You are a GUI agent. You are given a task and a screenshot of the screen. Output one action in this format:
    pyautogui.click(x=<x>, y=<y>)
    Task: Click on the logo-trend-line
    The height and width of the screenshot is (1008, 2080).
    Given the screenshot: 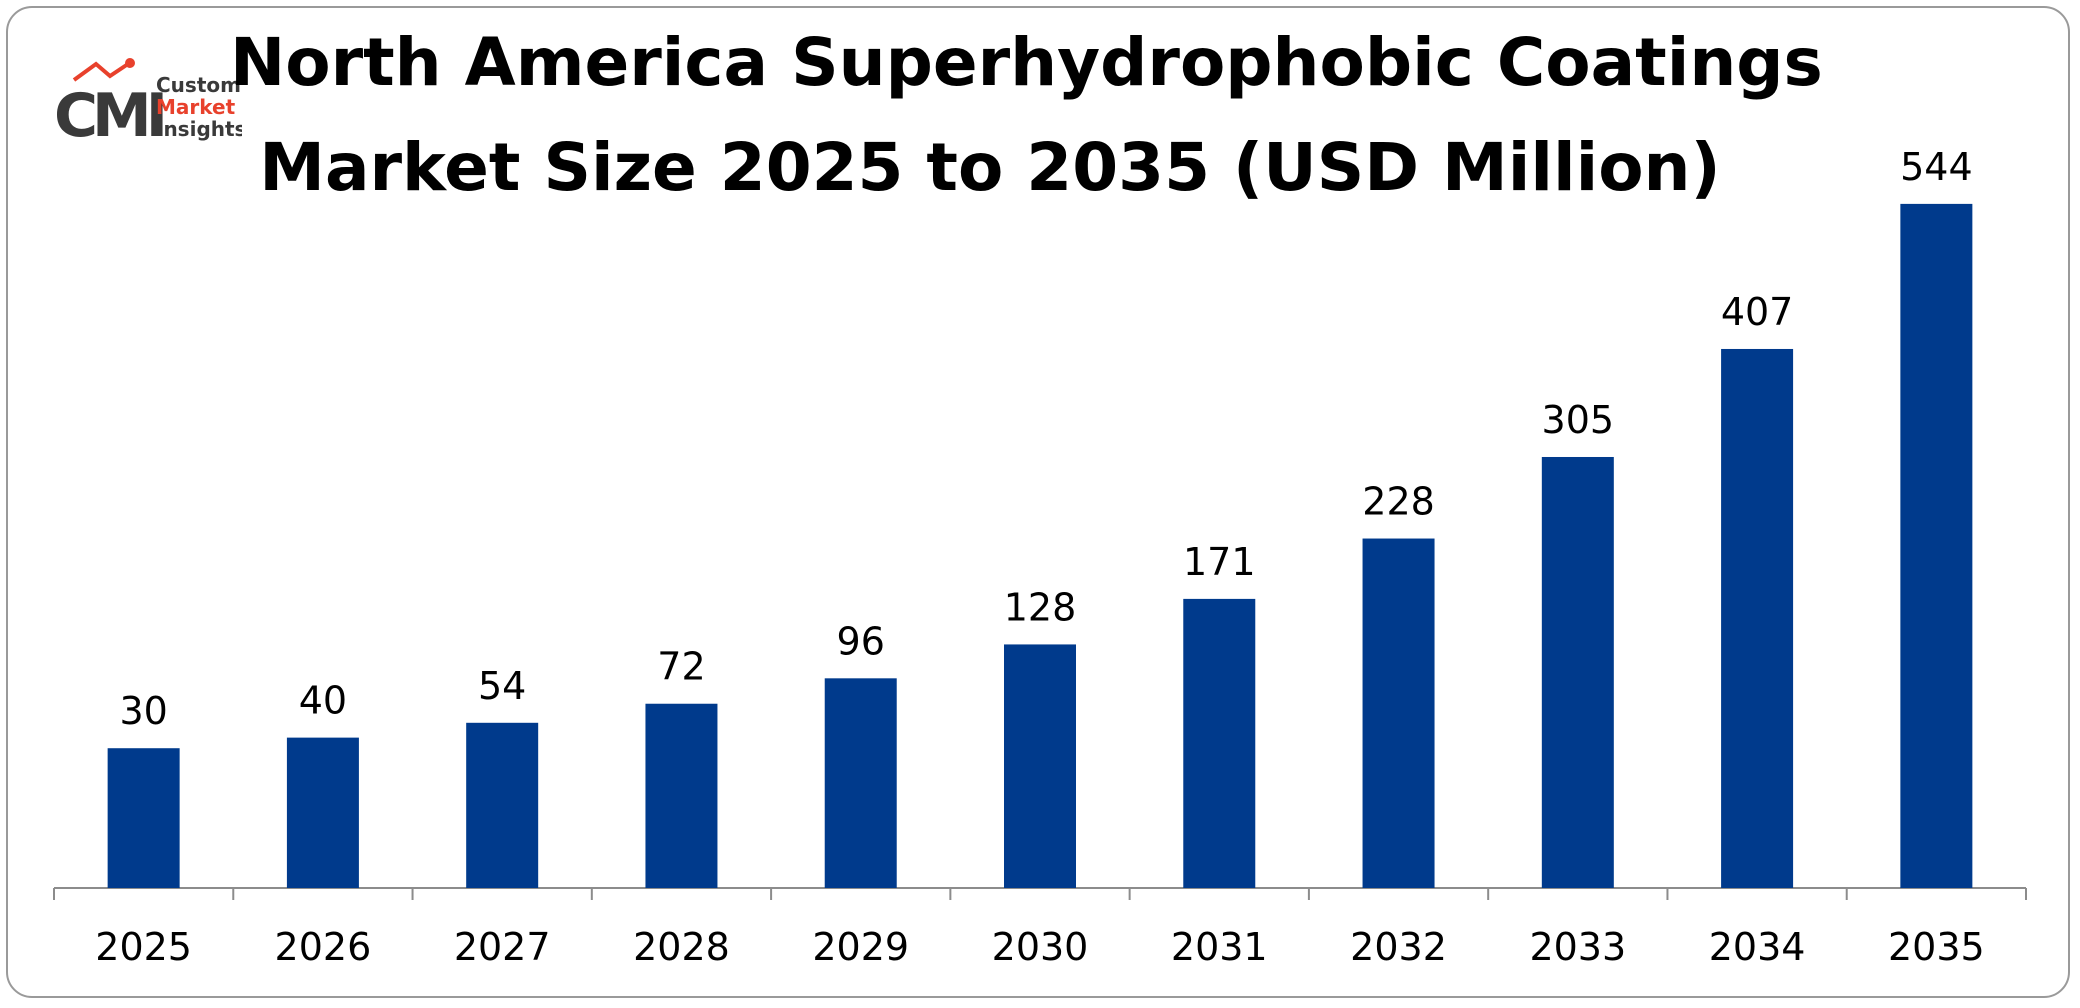 What is the action you would take?
    pyautogui.click(x=101, y=71)
    